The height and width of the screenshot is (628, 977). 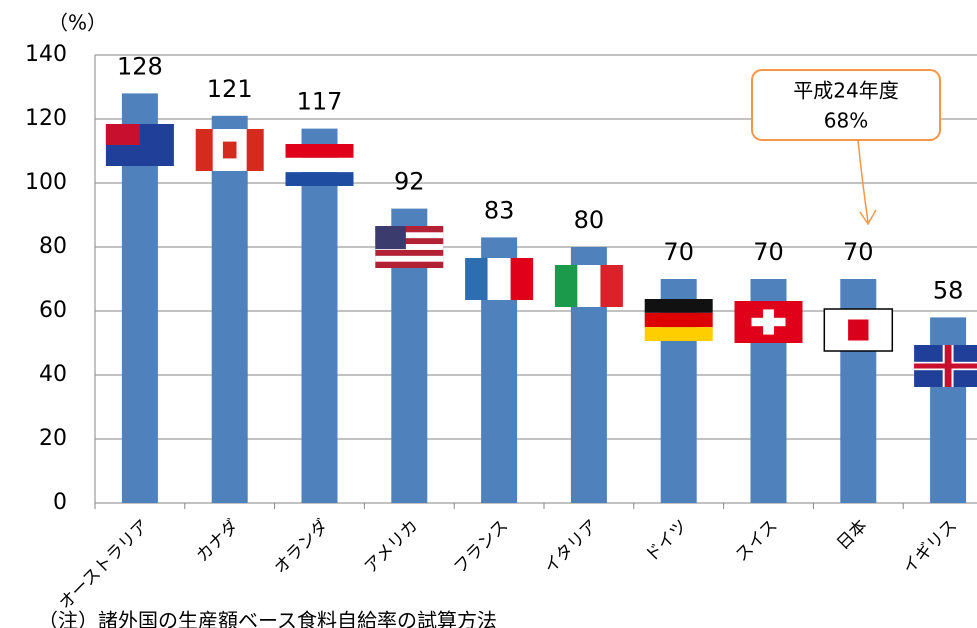 I want to click on y-unit-label: （%）, so click(x=77, y=23).